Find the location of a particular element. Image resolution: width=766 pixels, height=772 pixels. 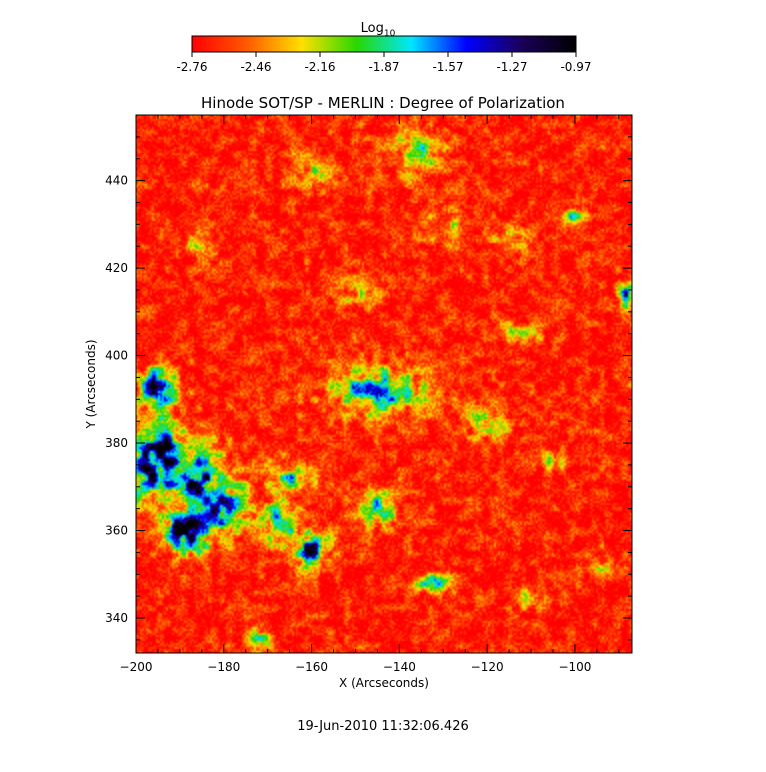

x-tick-label: −100 is located at coordinates (574, 667).